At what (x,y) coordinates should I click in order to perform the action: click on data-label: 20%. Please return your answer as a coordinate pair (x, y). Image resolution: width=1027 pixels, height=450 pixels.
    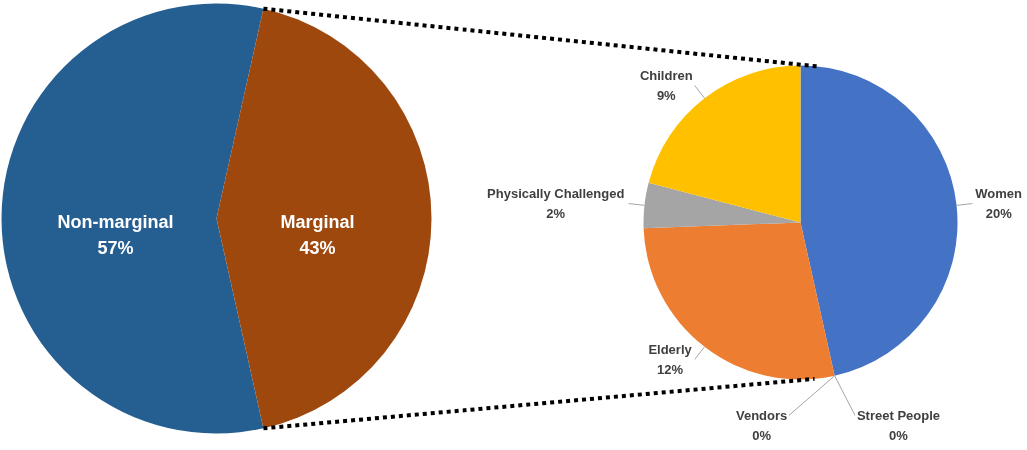
    Looking at the image, I should click on (999, 214).